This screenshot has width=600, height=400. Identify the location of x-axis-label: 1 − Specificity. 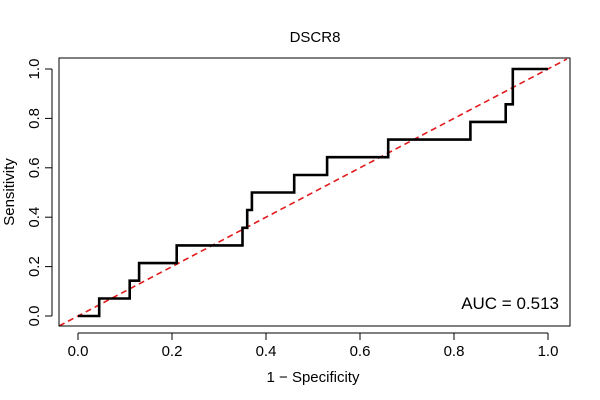
(313, 377).